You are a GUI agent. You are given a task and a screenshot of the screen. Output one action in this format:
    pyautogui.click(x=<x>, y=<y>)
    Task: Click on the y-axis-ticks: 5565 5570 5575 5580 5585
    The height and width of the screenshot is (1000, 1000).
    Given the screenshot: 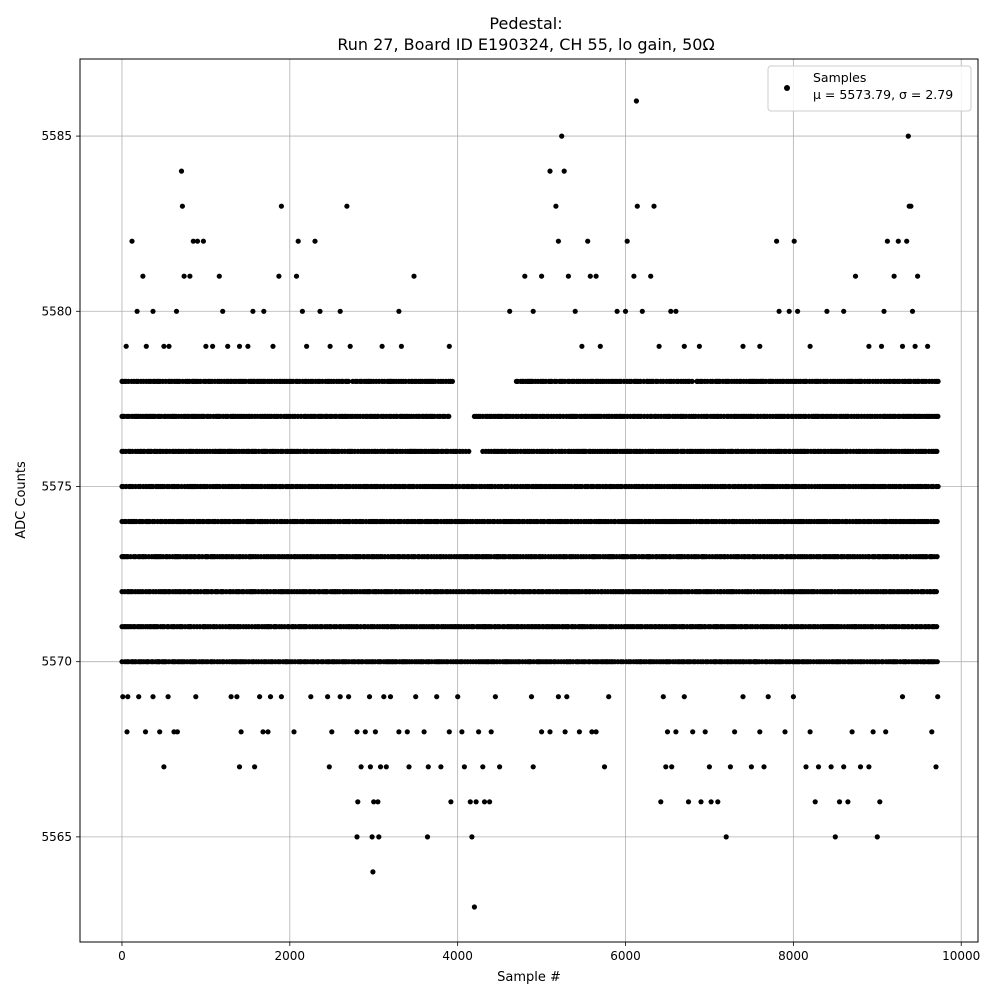 What is the action you would take?
    pyautogui.click(x=60, y=486)
    